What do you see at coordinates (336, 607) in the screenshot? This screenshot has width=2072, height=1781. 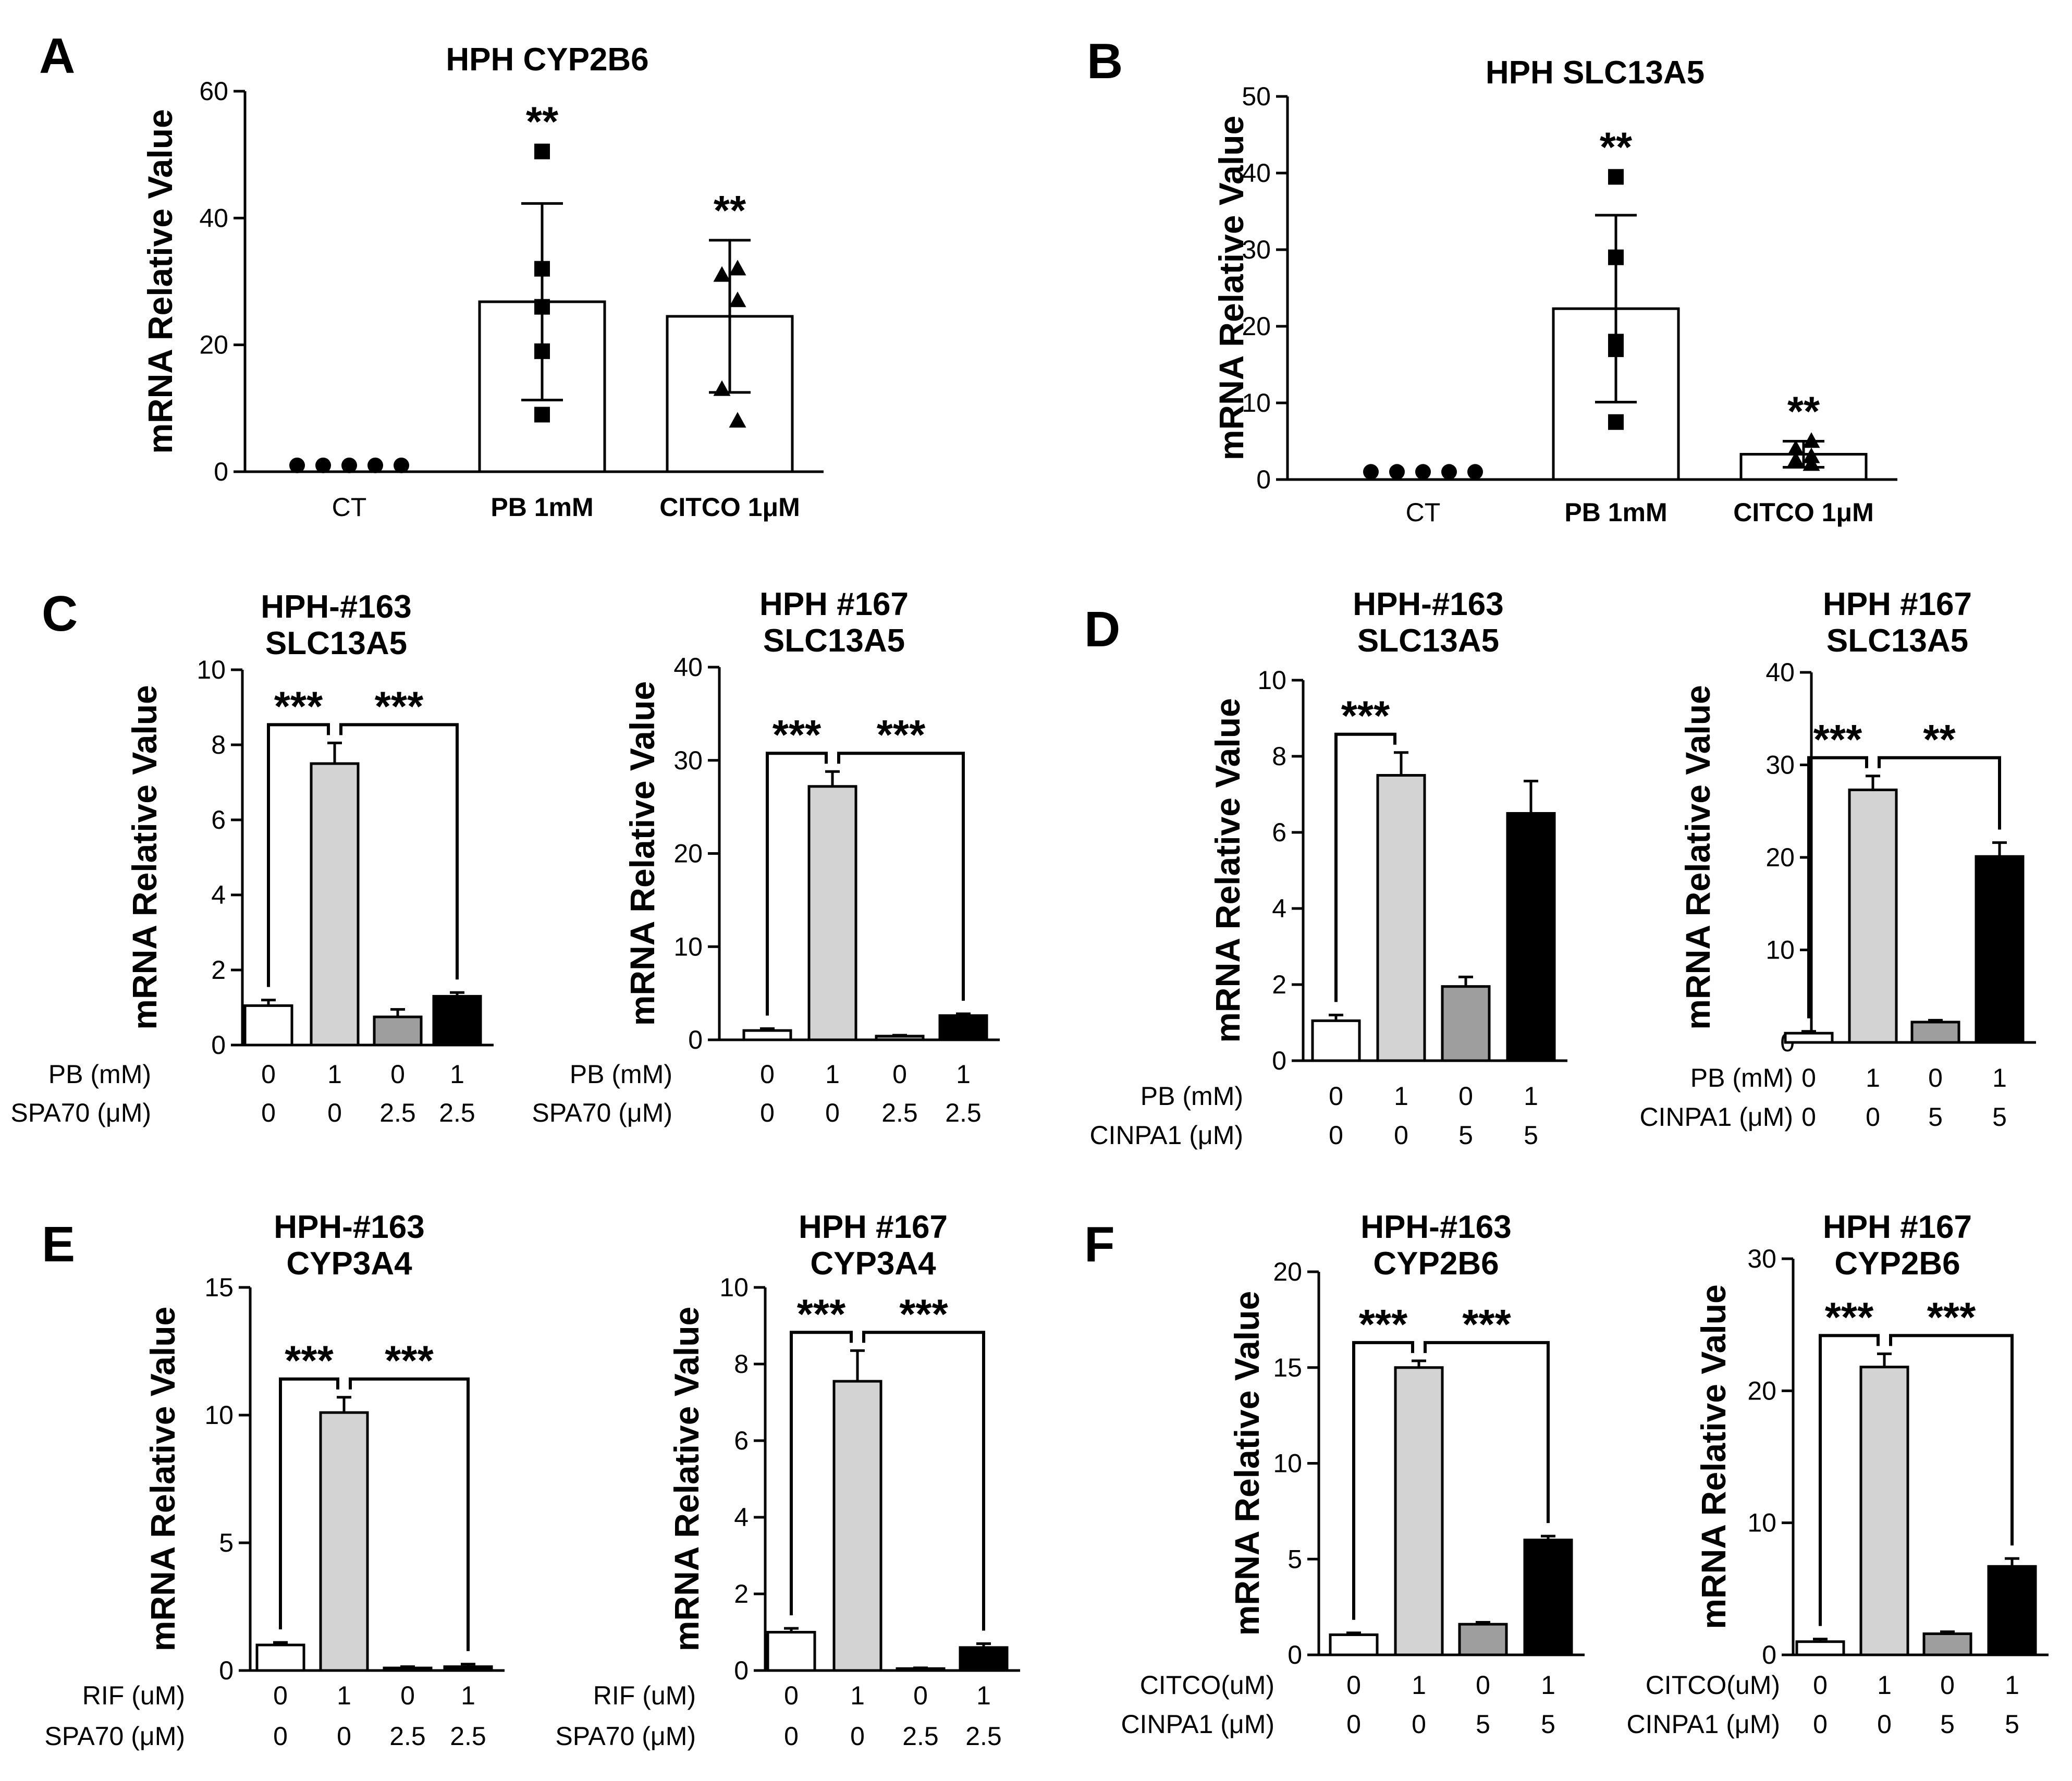 I see `chart-title-line: HPH-#163` at bounding box center [336, 607].